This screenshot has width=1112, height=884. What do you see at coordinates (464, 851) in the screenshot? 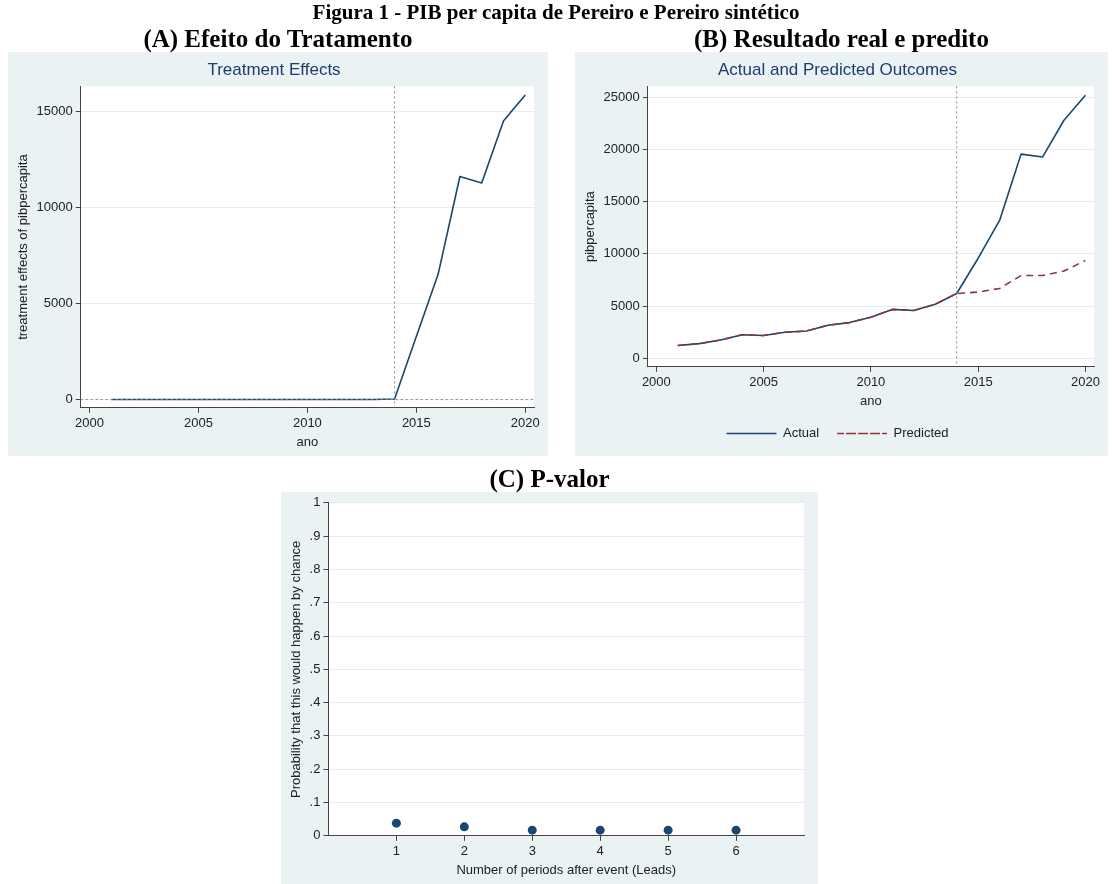
I see `x-tick-label: 2` at bounding box center [464, 851].